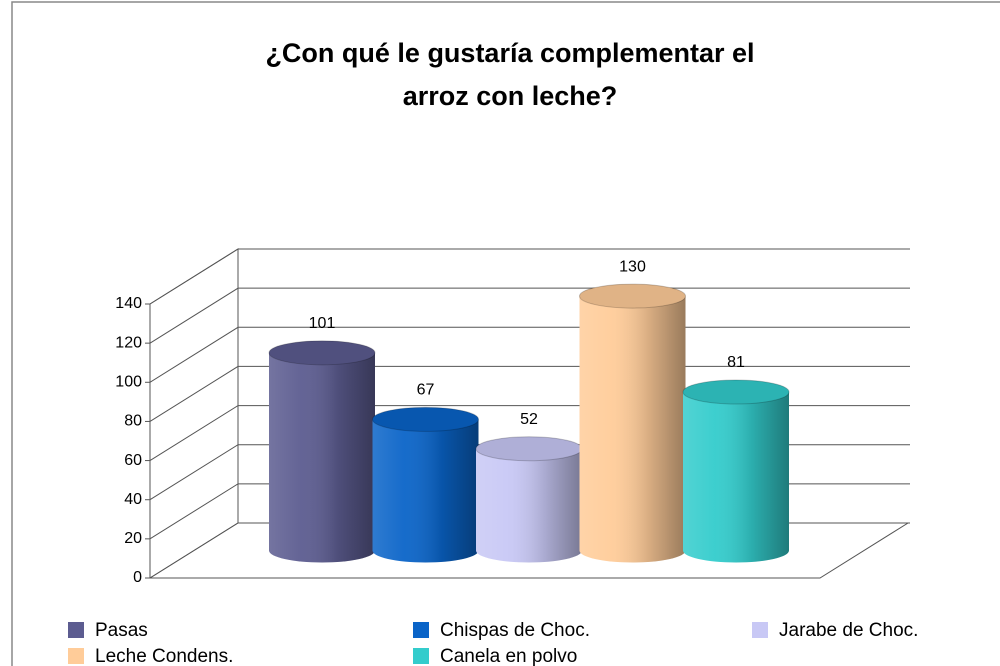 This screenshot has height=666, width=1000. Describe the element at coordinates (128, 303) in the screenshot. I see `y-tick-label: 140` at that location.